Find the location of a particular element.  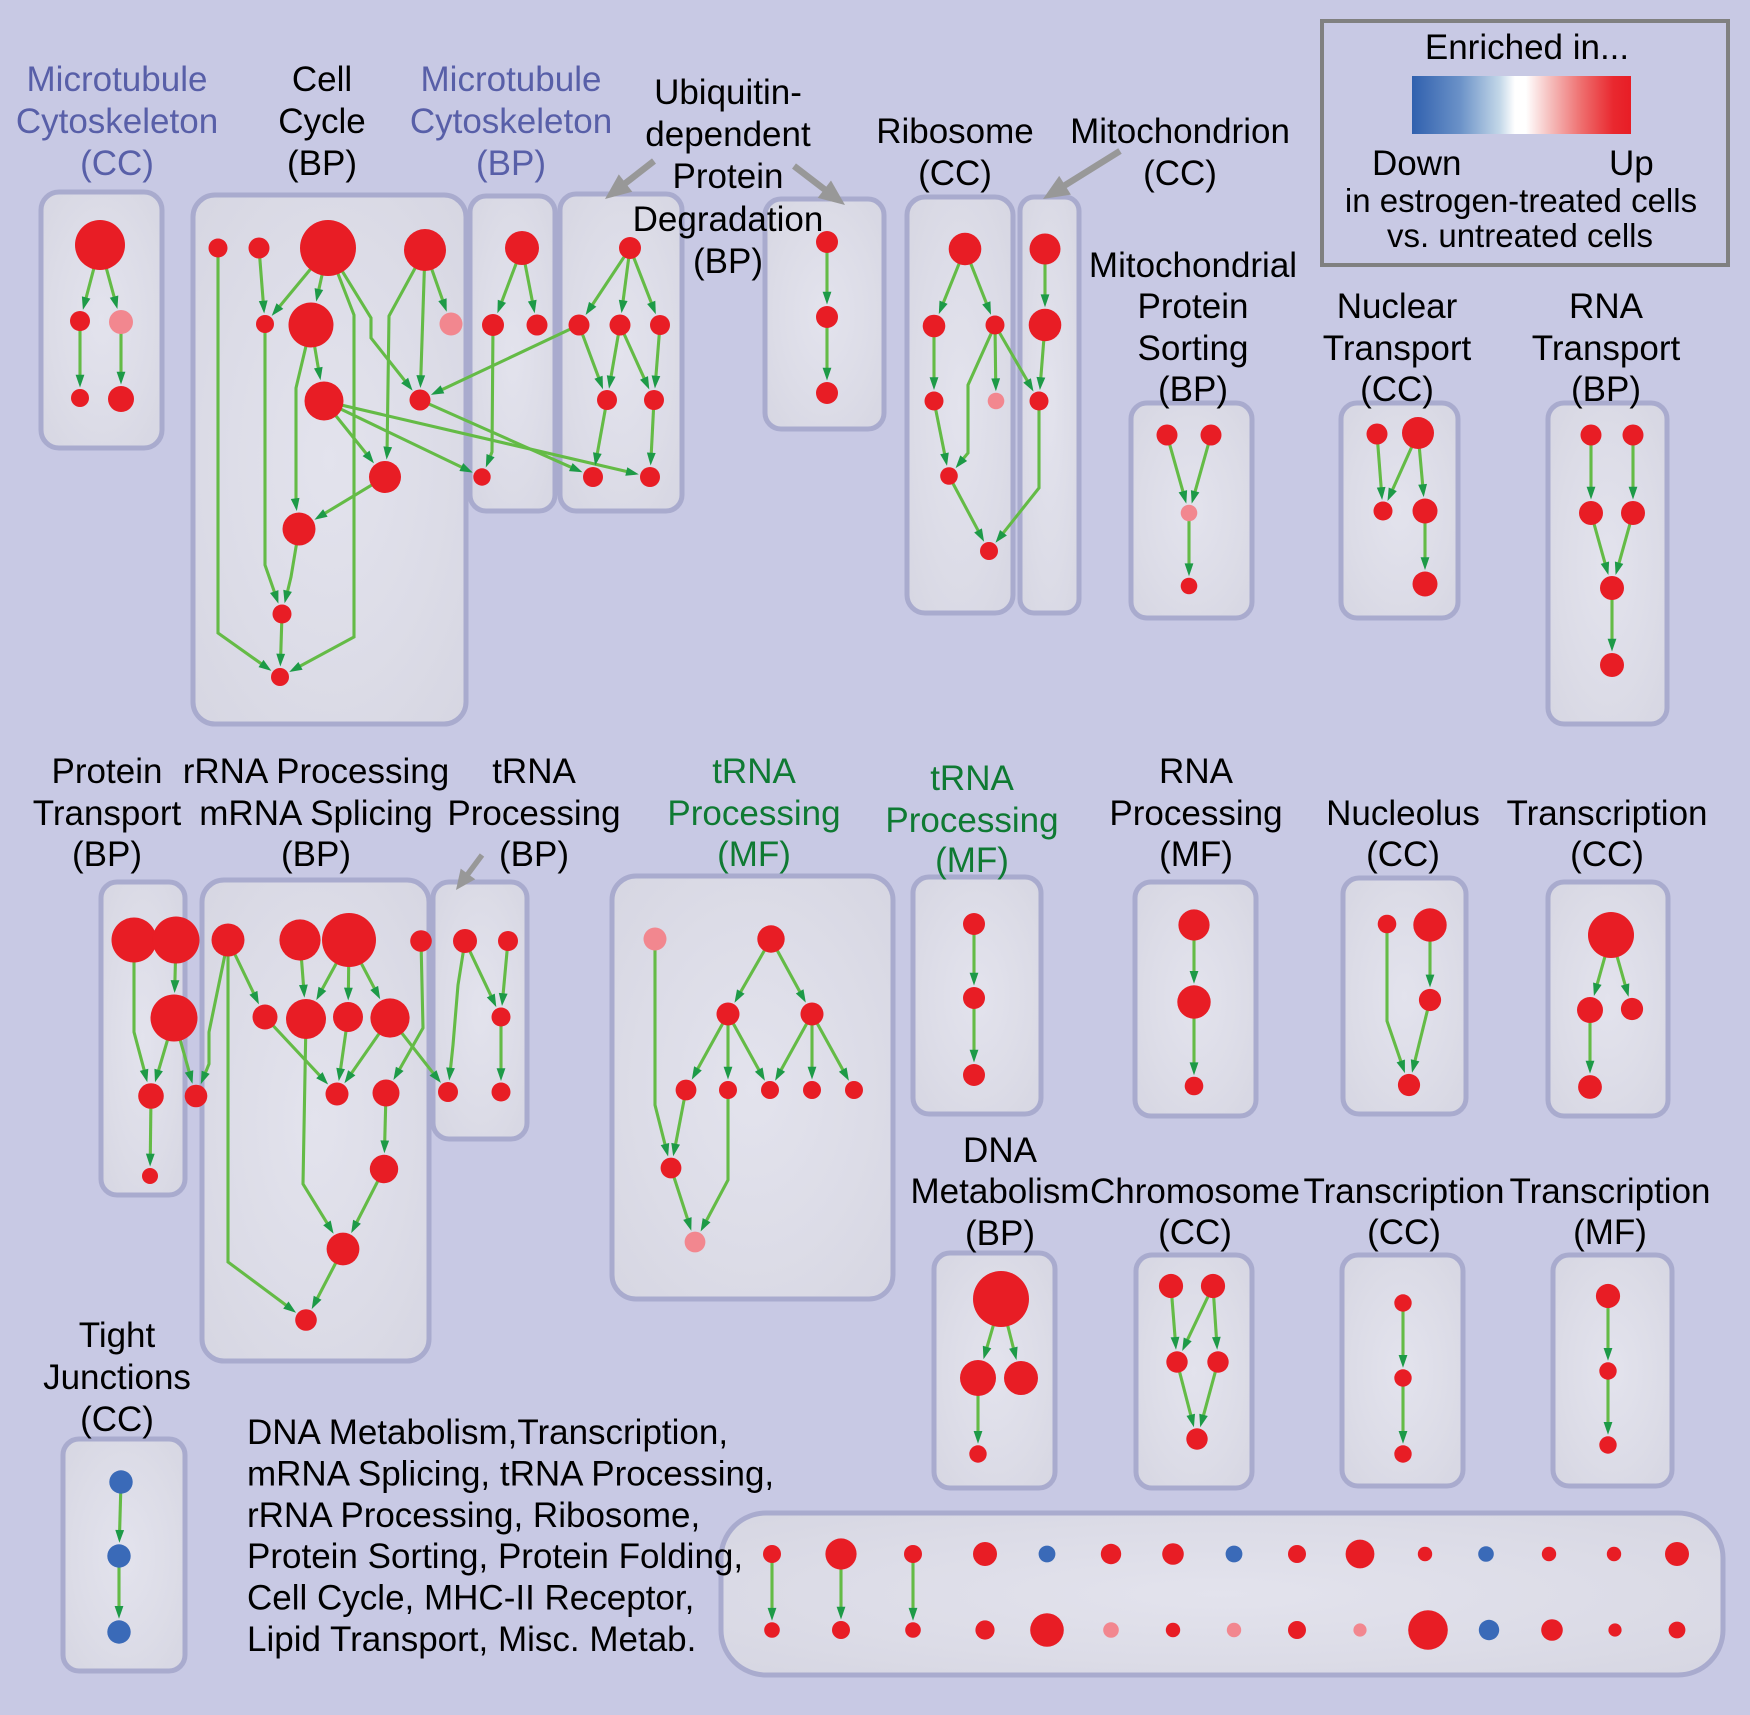

svg-text: Chromosome is located at coordinates (1195, 1191).